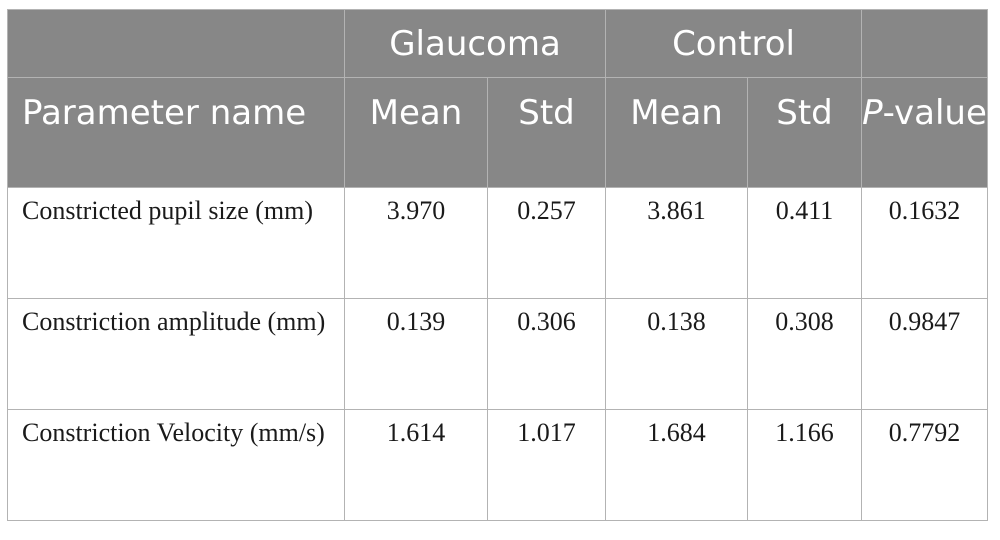 The width and height of the screenshot is (1000, 540). I want to click on control-std-cell: 0.411, so click(805, 243).